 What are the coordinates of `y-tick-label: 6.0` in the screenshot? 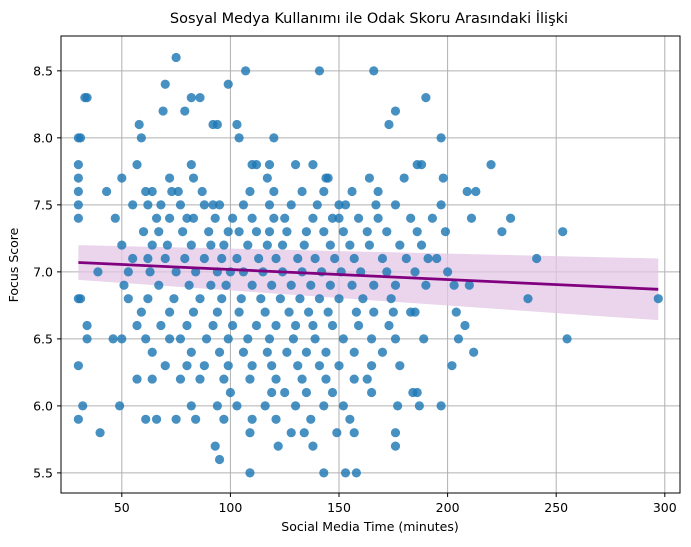 It's located at (43, 405).